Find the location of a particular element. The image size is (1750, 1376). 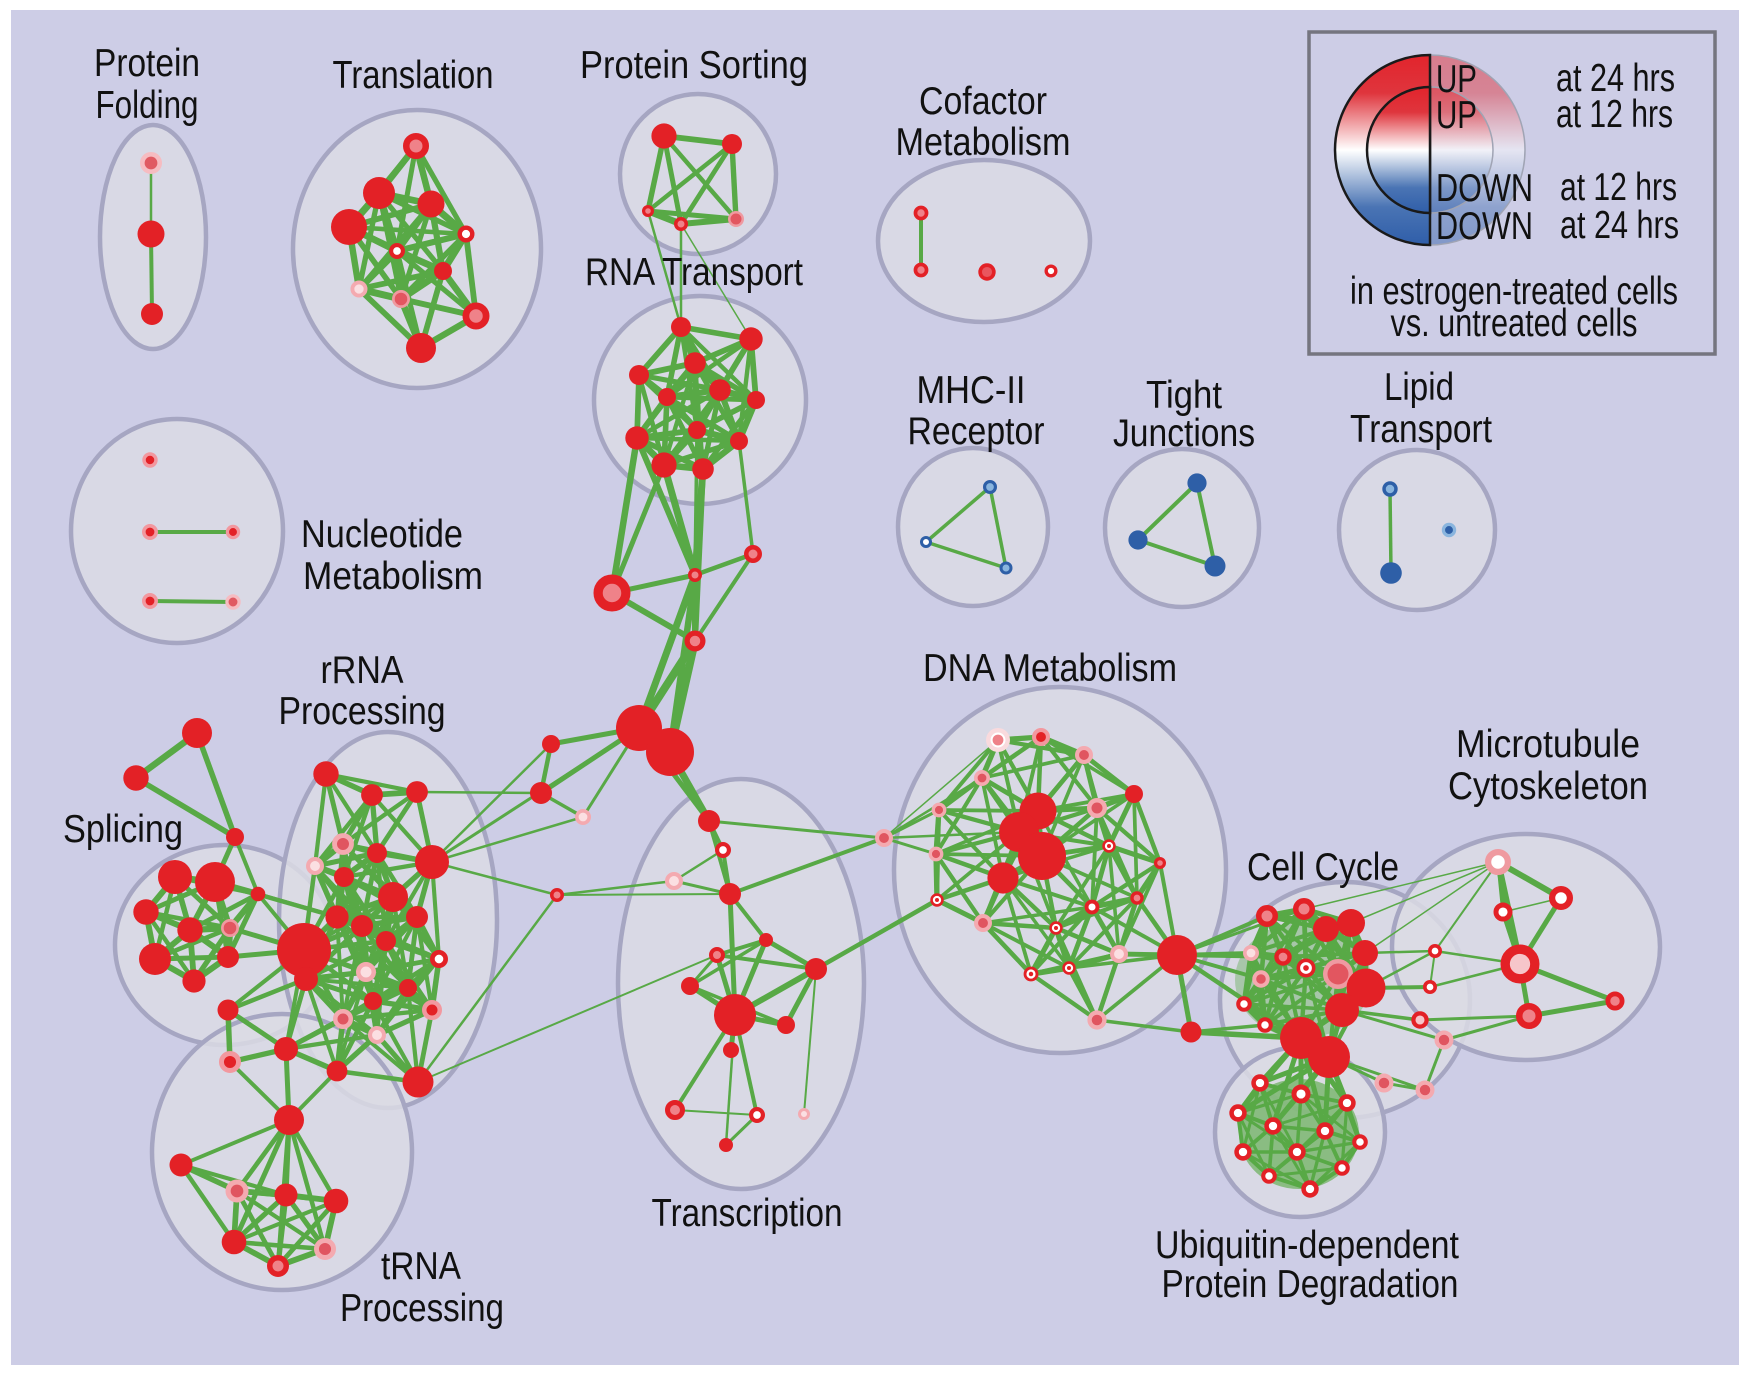

svg-text: Nucleotide is located at coordinates (382, 534).